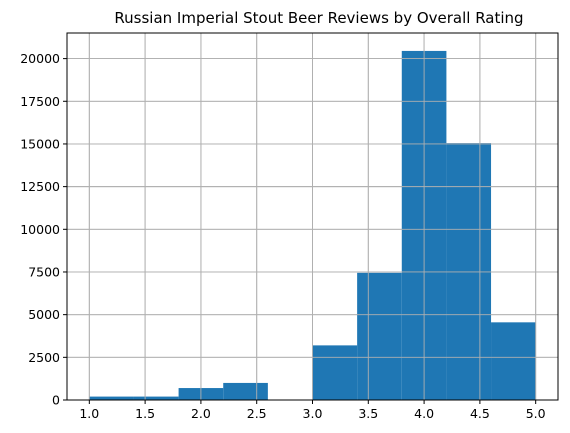 The height and width of the screenshot is (433, 570). Describe the element at coordinates (89, 413) in the screenshot. I see `x-tick-label: 1.0` at that location.